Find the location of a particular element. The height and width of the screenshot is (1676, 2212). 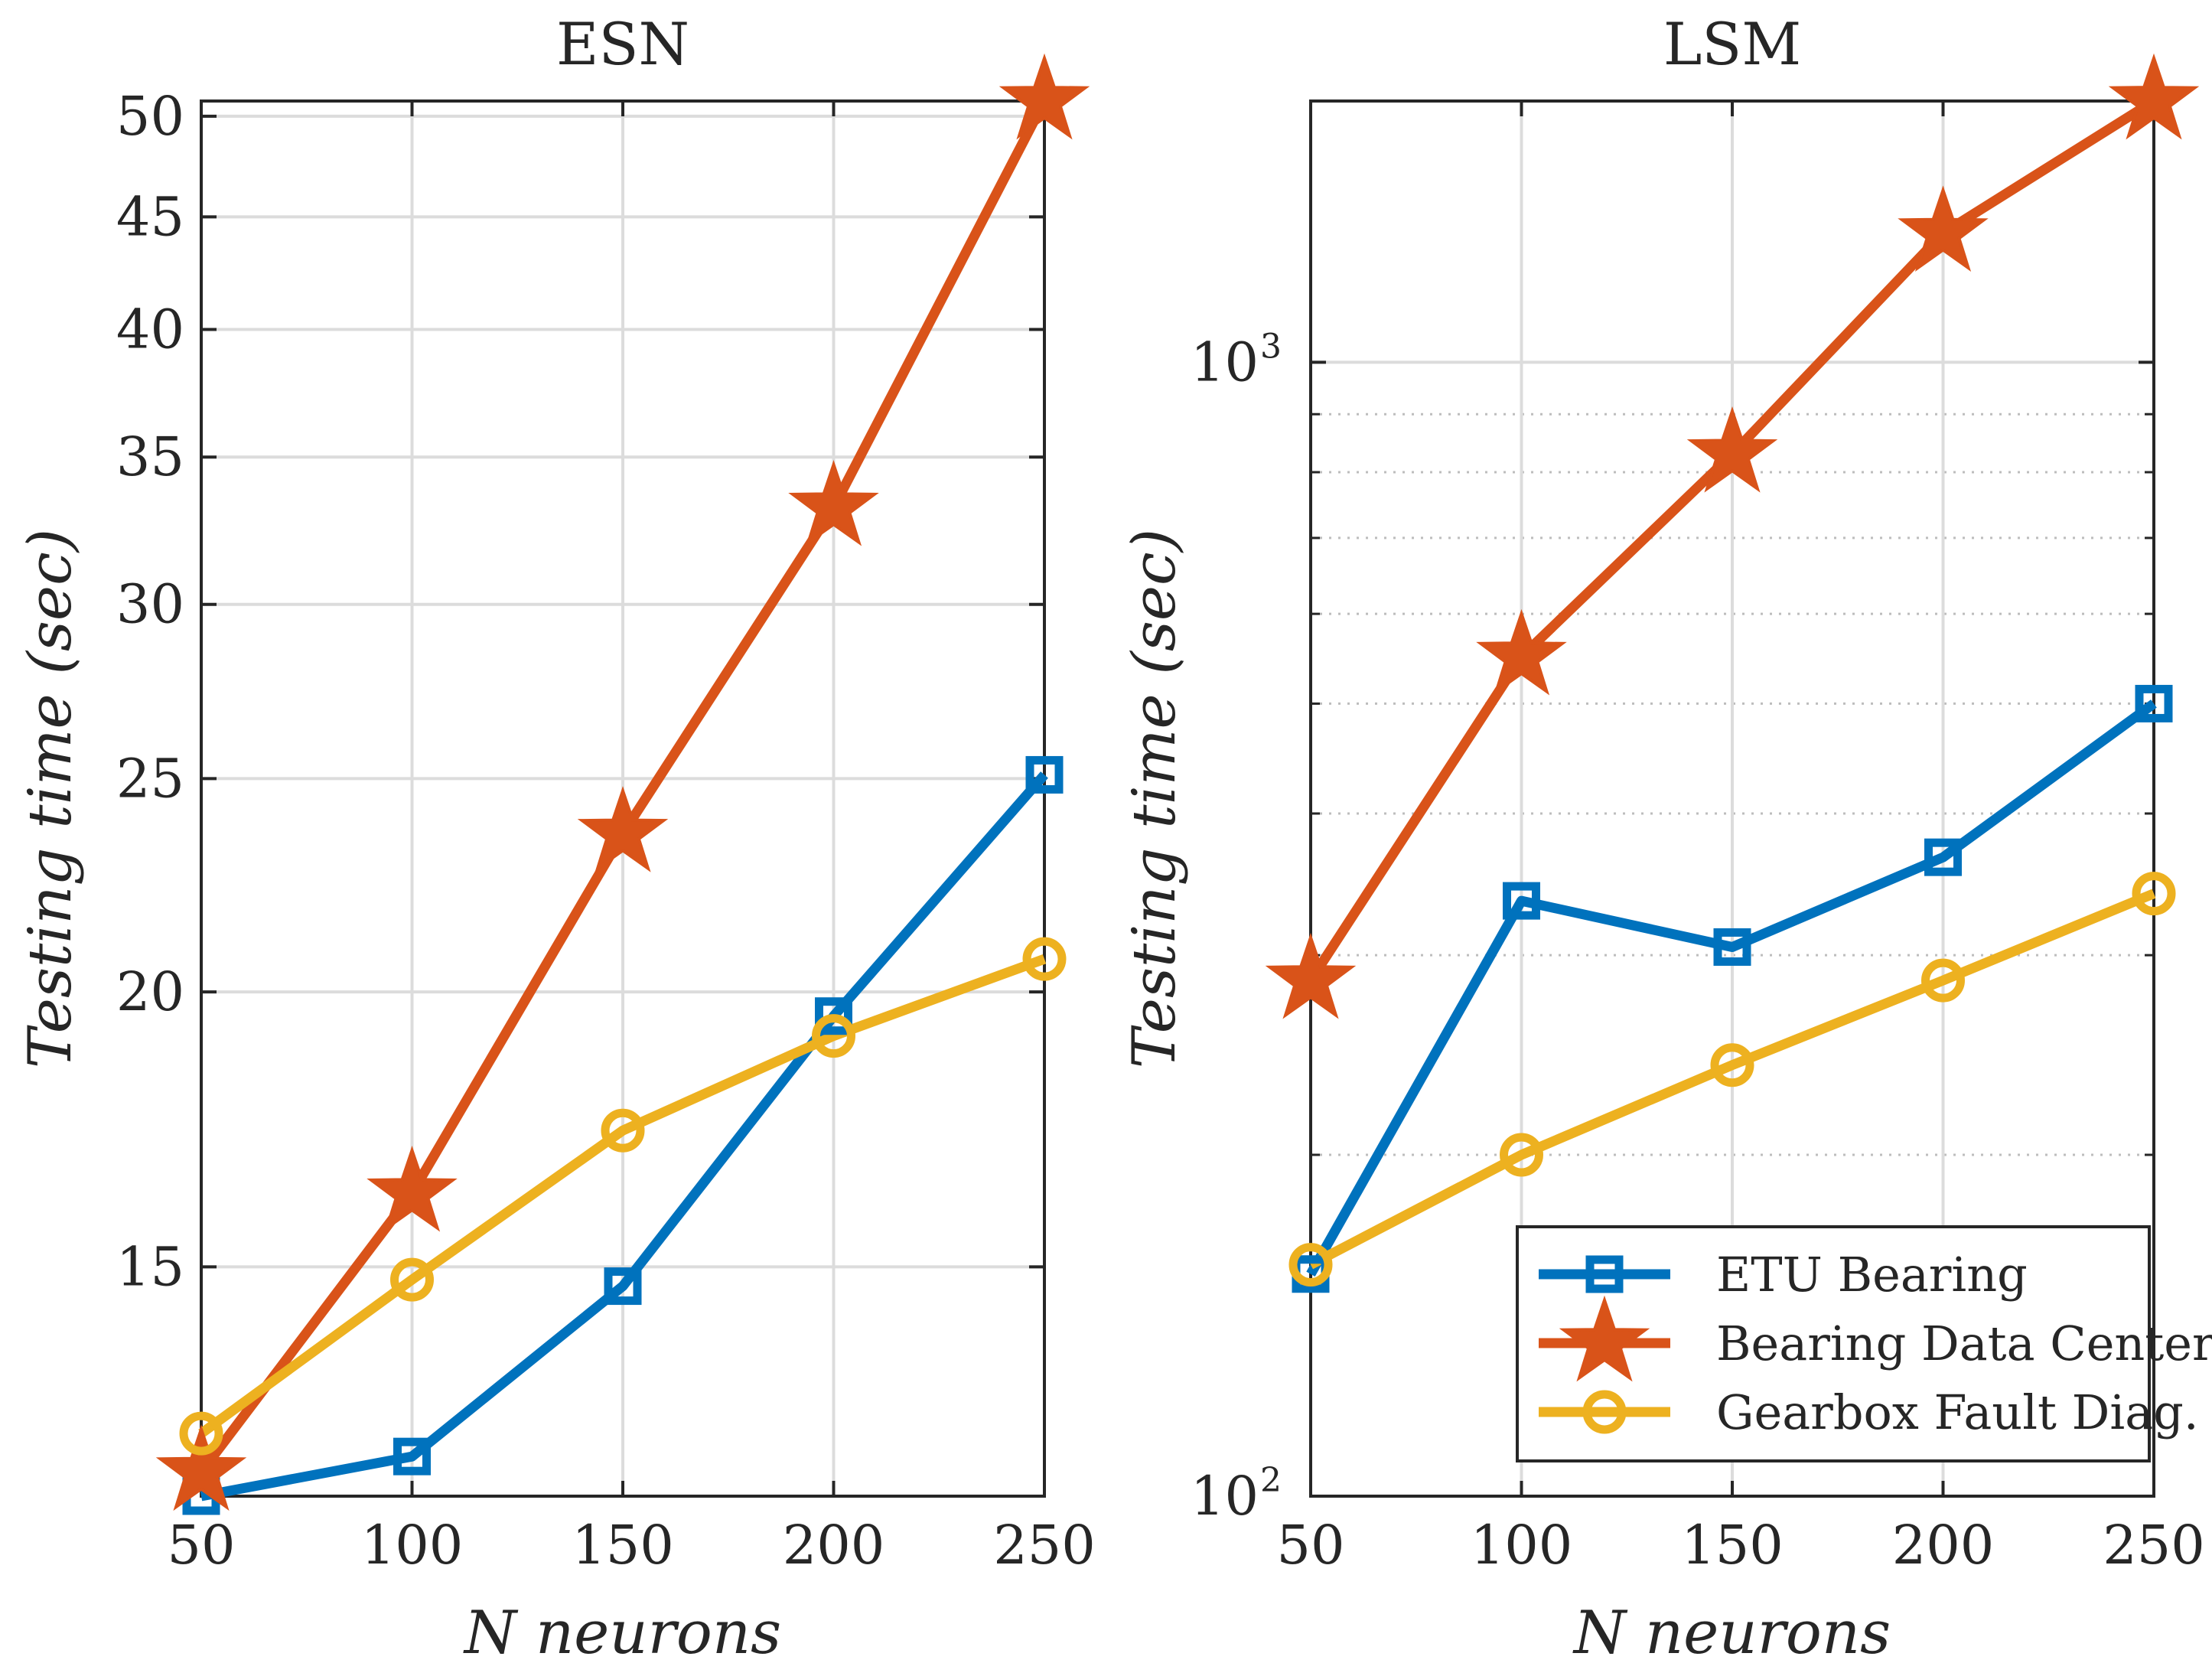

lsm-series-line-gearbox-fault-diag is located at coordinates (1732, 1080).